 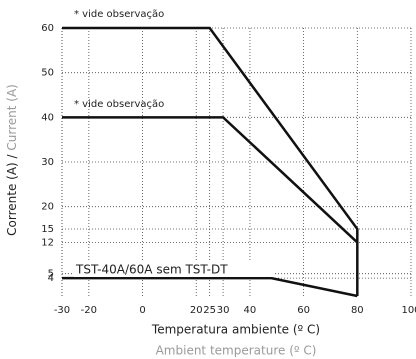 What do you see at coordinates (51, 278) in the screenshot?
I see `y-tick-label: 4` at bounding box center [51, 278].